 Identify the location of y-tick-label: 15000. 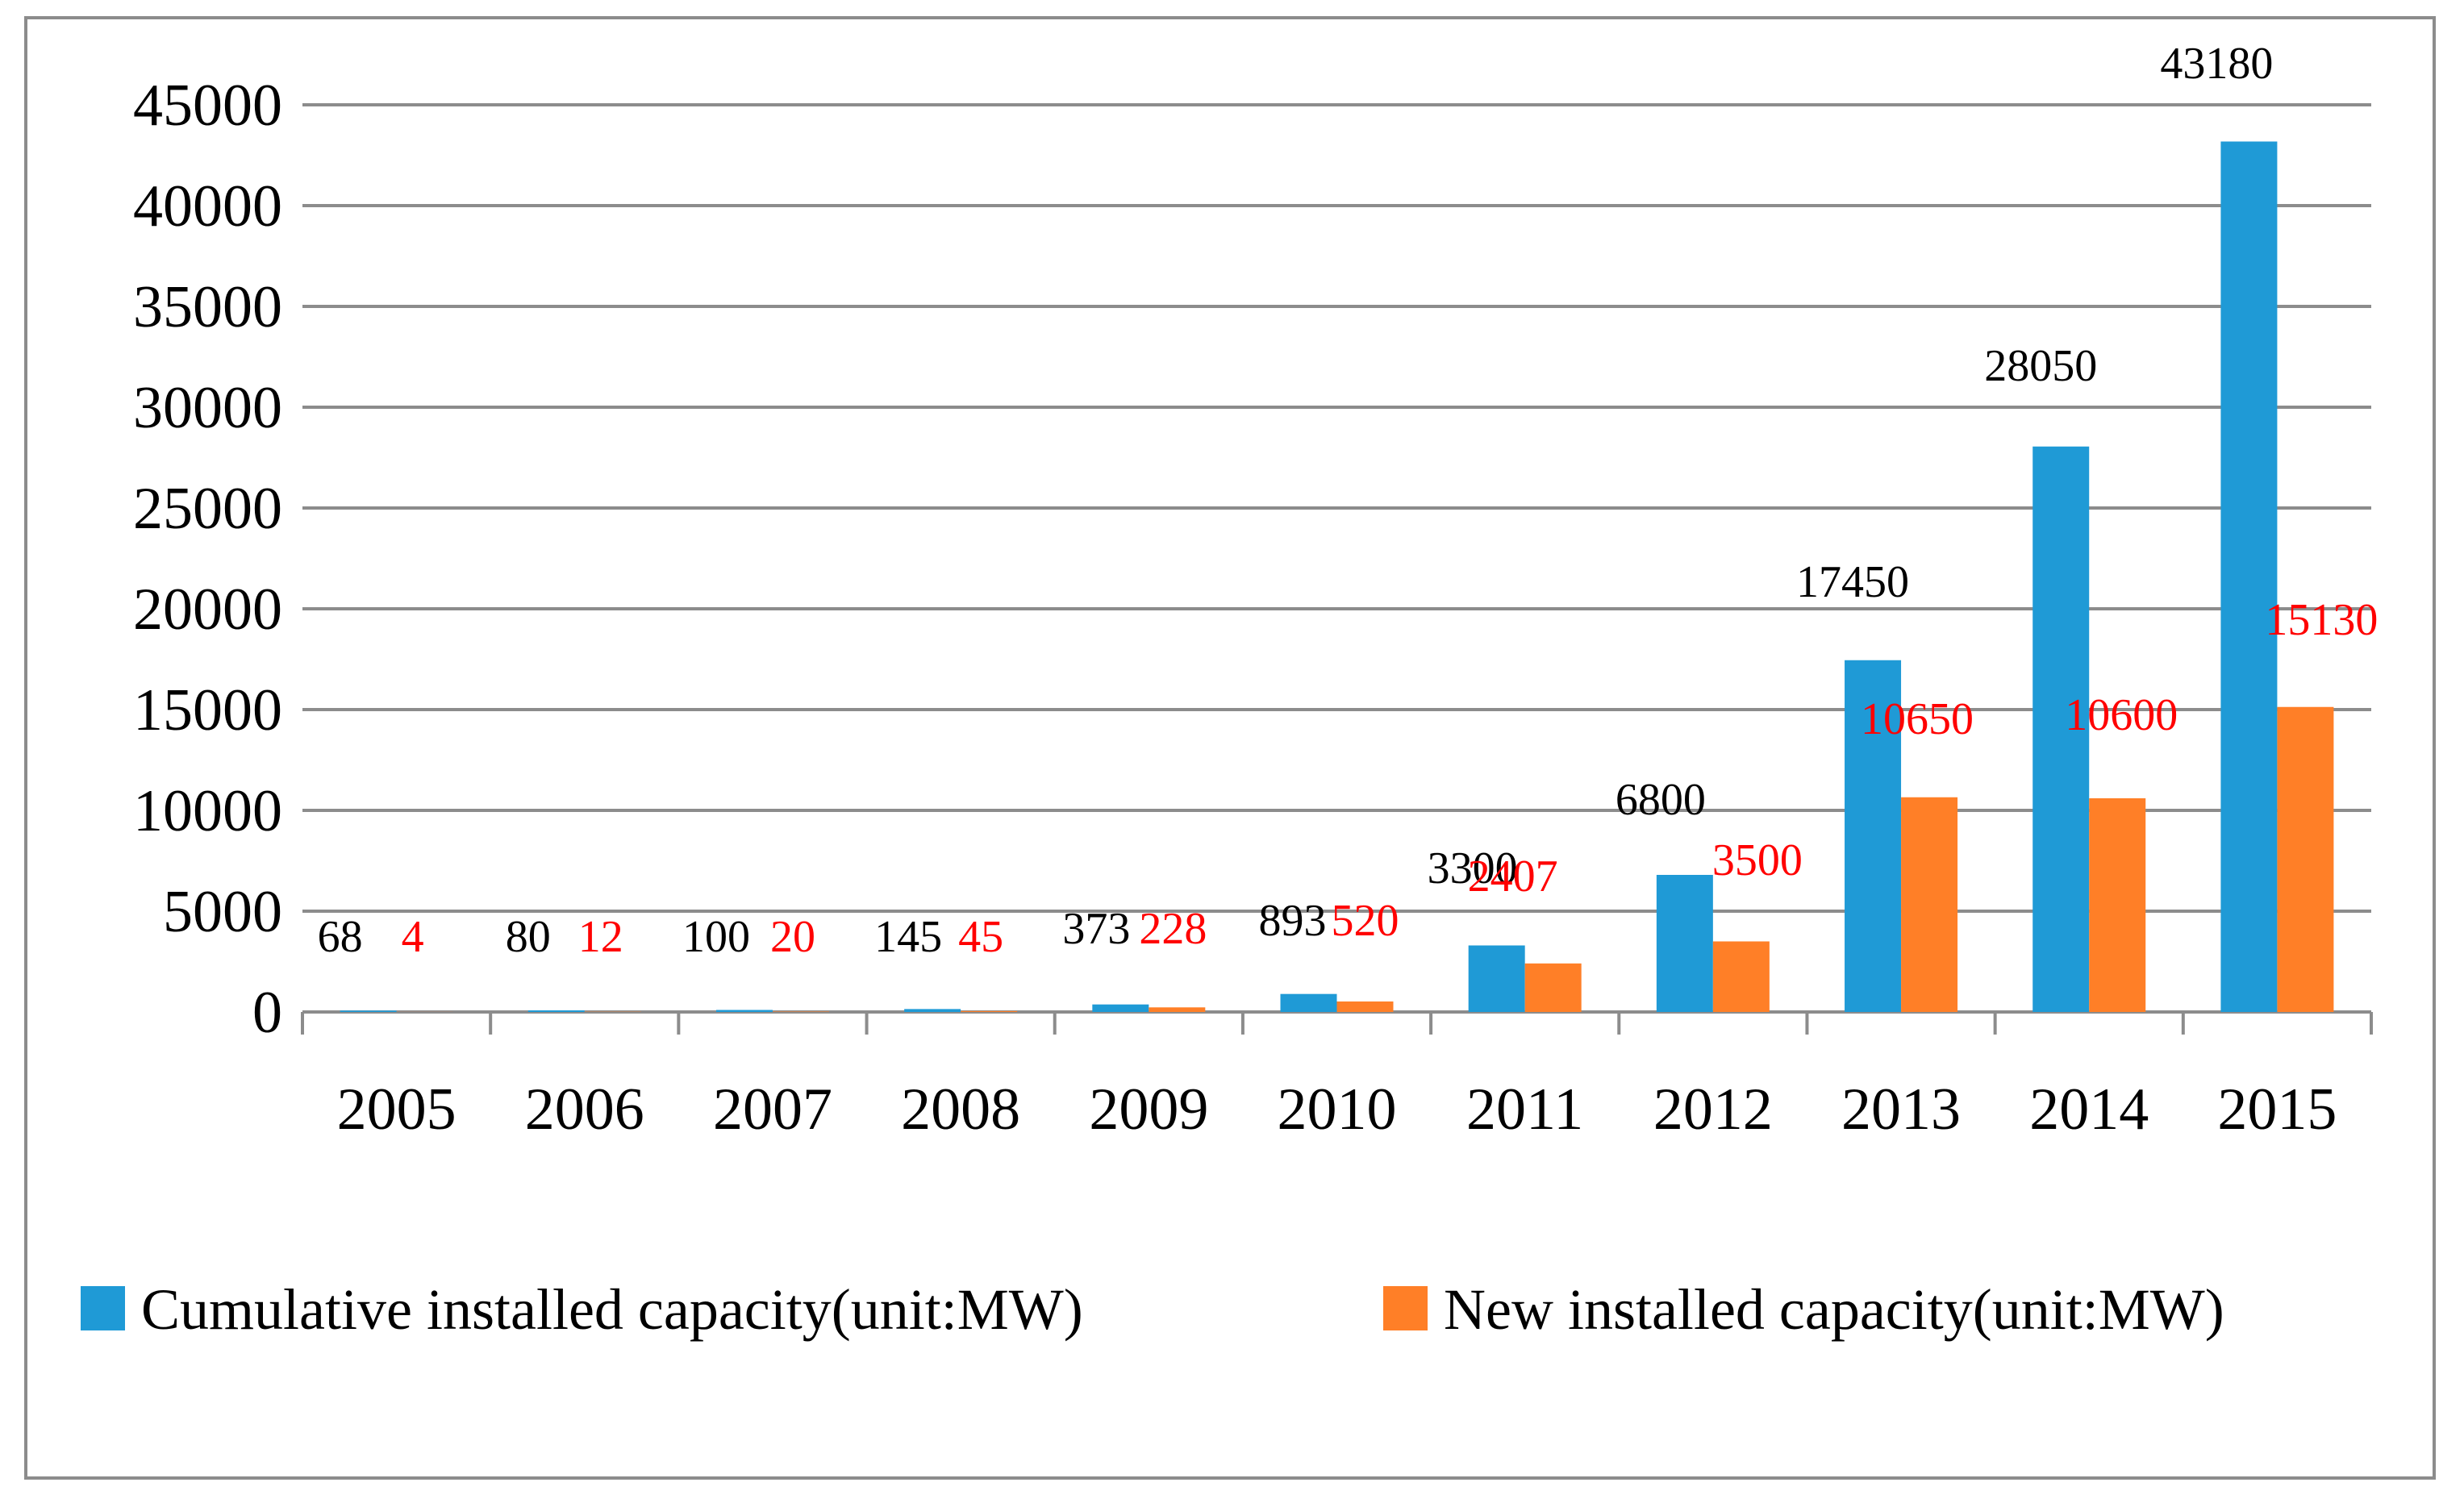
(207, 710).